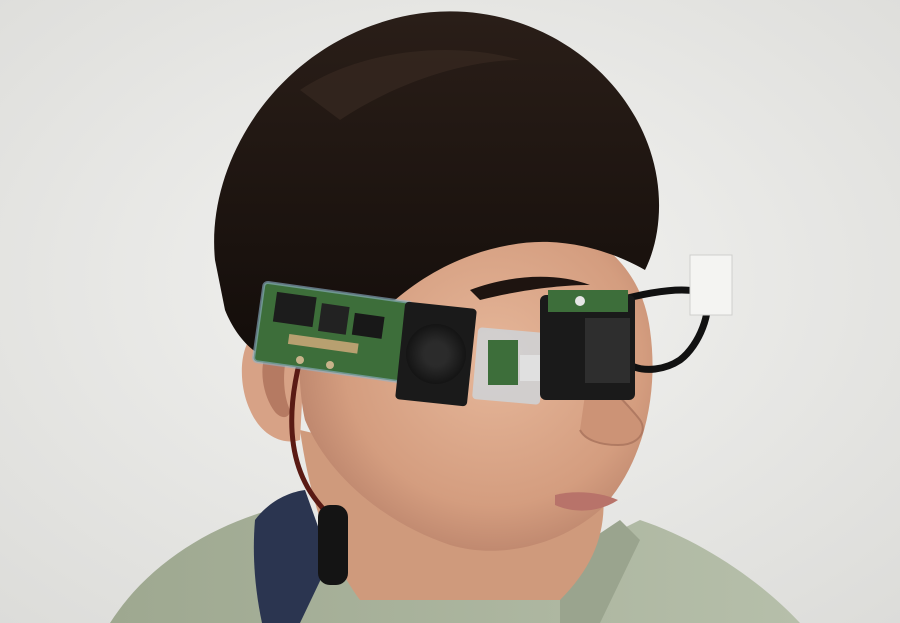 The image size is (900, 623). What do you see at coordinates (509, 366) in the screenshot?
I see `sensor-module` at bounding box center [509, 366].